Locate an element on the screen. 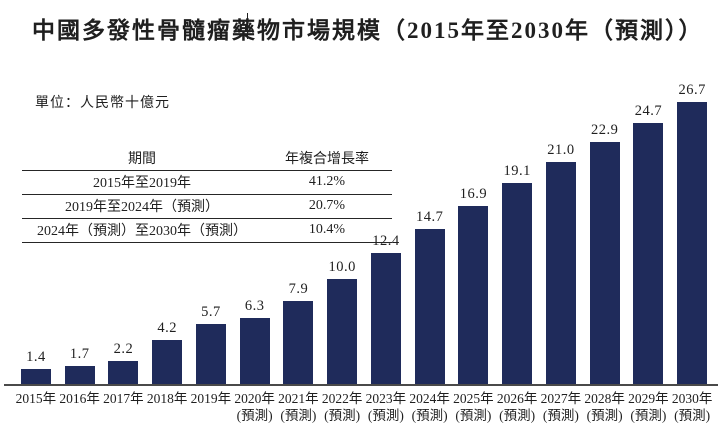 The image size is (724, 446). cagr-table-header-row: 期間 年複合增長率 is located at coordinates (207, 159).